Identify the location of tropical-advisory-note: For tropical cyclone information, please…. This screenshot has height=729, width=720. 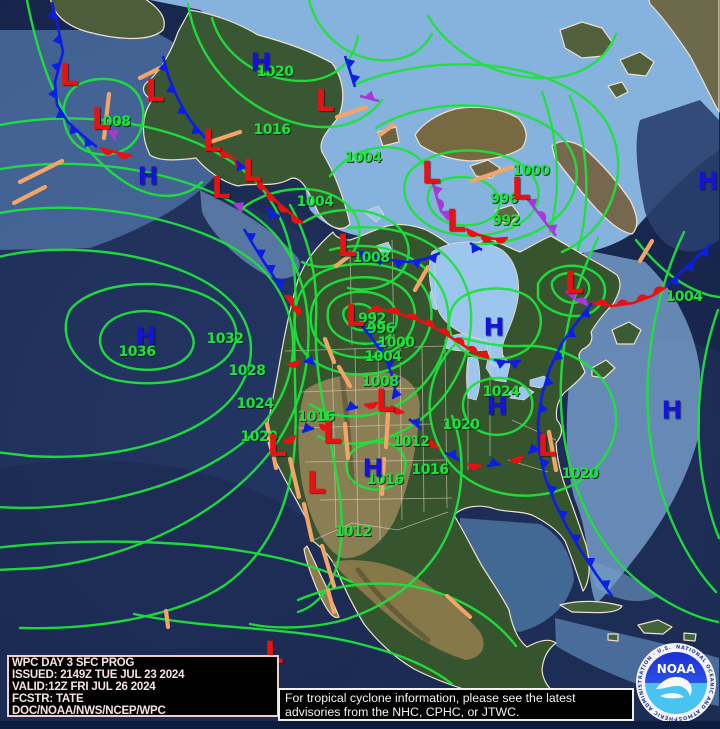
(456, 704).